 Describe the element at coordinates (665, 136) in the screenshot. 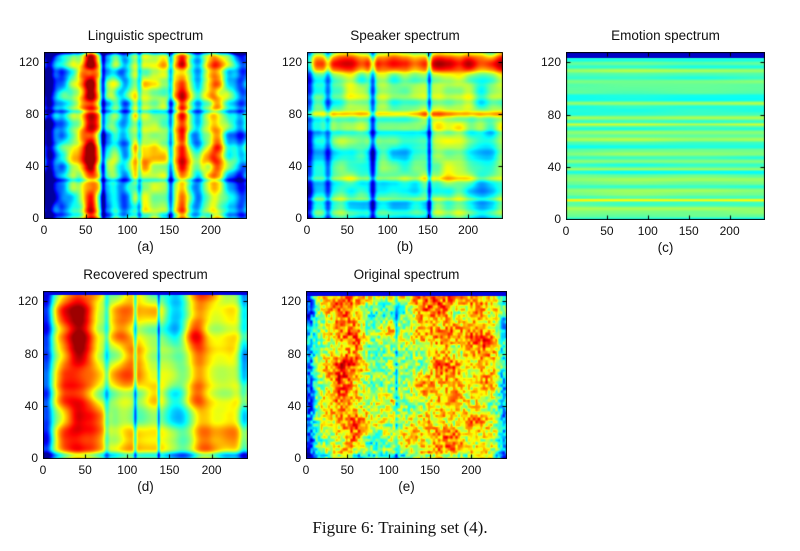

I see `spectrogram-heatmap-c` at that location.